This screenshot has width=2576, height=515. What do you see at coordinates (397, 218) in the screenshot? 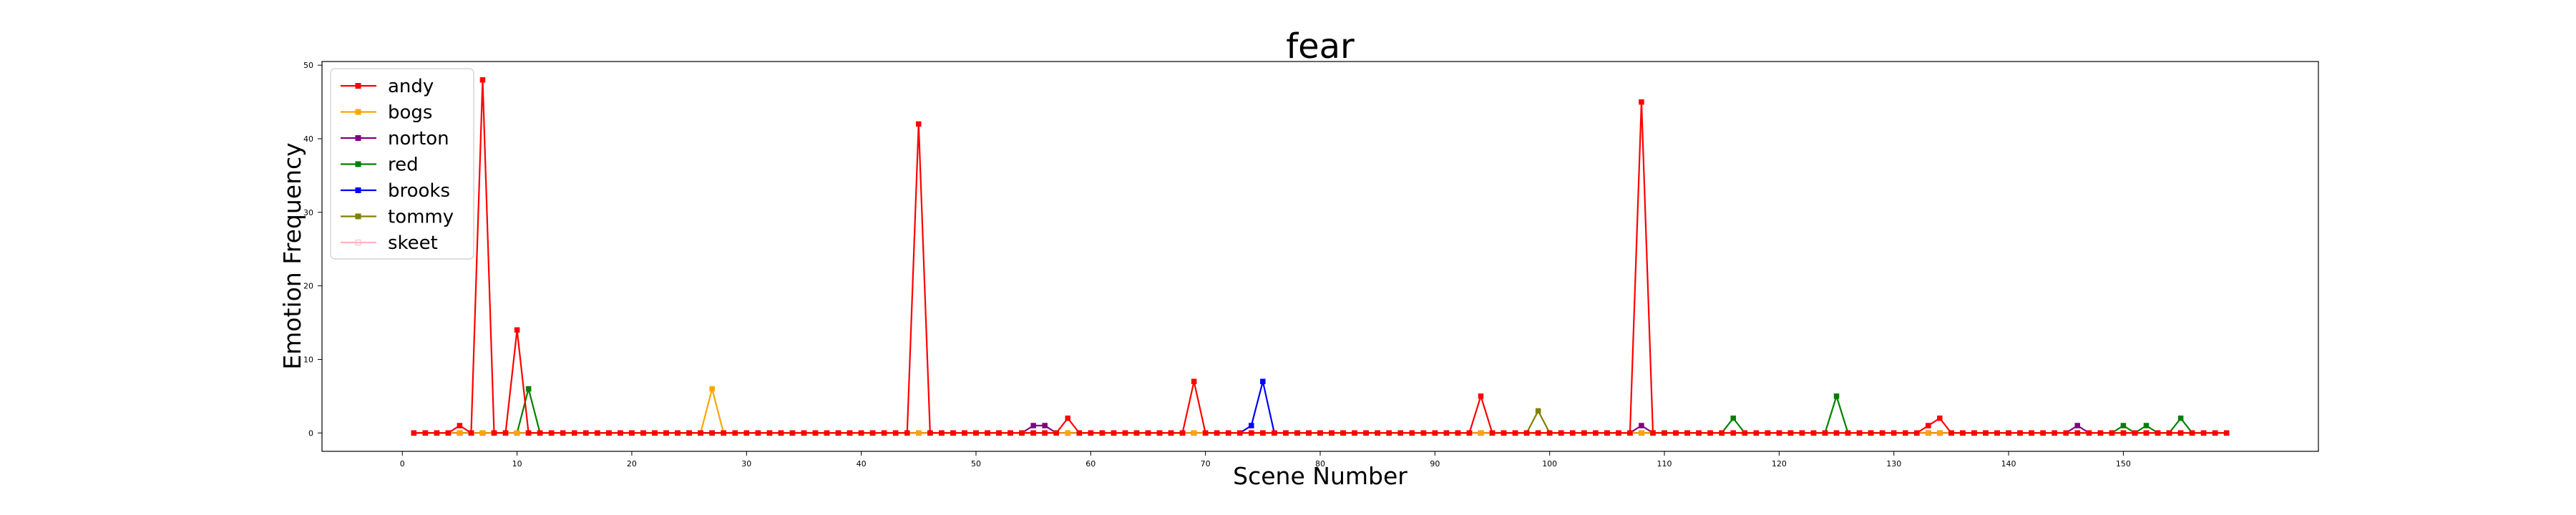
I see `legend-entry-tommy: tommy` at bounding box center [397, 218].